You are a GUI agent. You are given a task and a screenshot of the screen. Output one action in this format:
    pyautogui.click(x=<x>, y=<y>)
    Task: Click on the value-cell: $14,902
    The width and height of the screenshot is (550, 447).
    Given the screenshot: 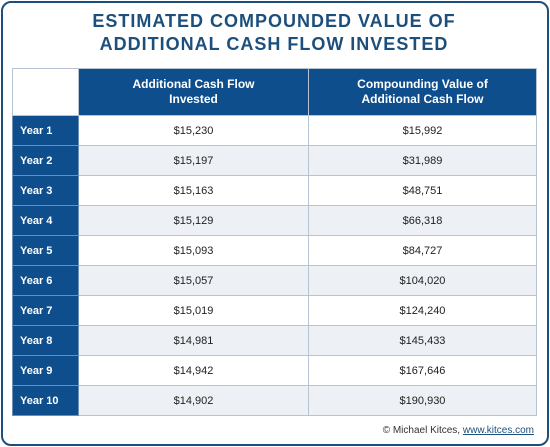 What is the action you would take?
    pyautogui.click(x=193, y=400)
    